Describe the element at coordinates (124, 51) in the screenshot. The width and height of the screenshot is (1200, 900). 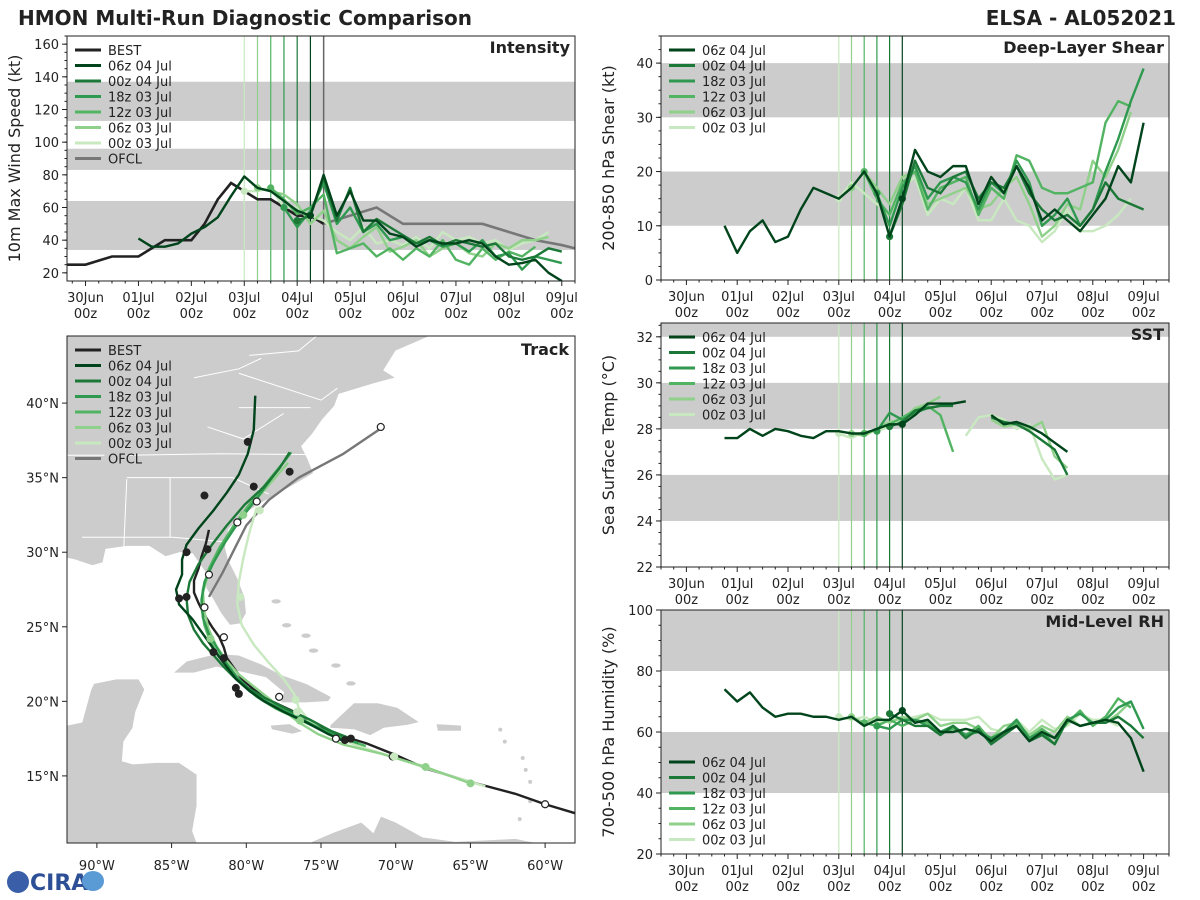
I see `legend-label: BEST` at that location.